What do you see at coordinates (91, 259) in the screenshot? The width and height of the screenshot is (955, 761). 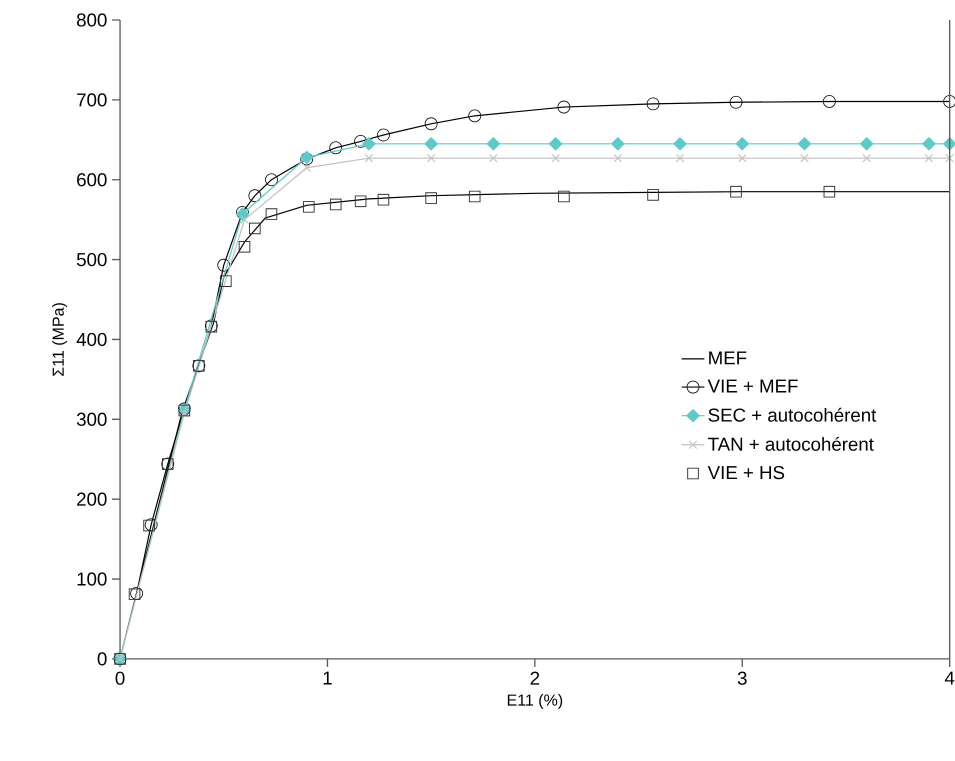 I see `y-tick-label: 500` at bounding box center [91, 259].